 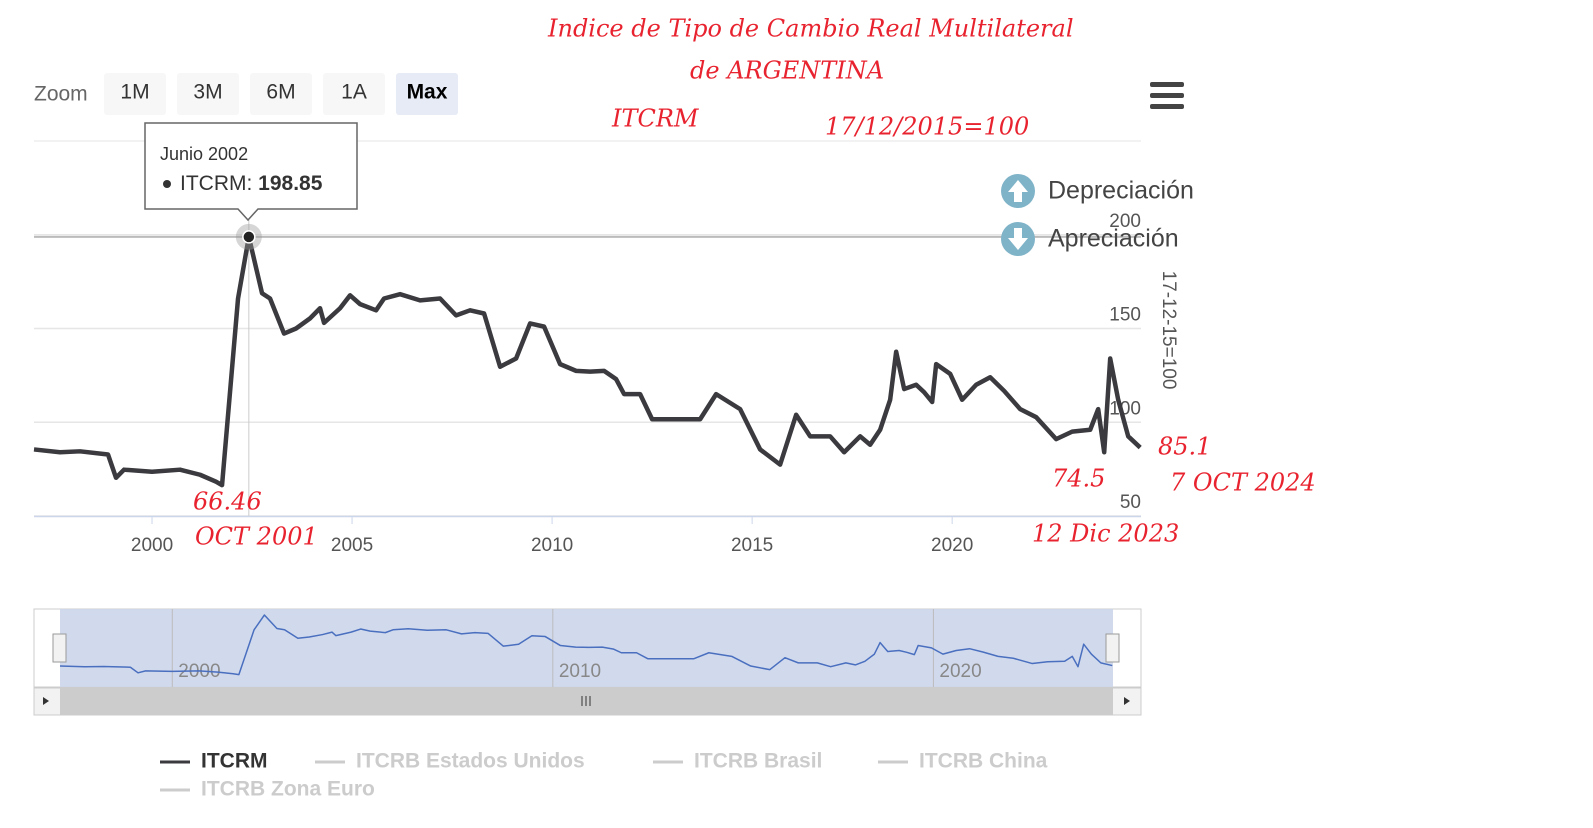 What do you see at coordinates (1121, 191) in the screenshot?
I see `direction-label: Depreciación` at bounding box center [1121, 191].